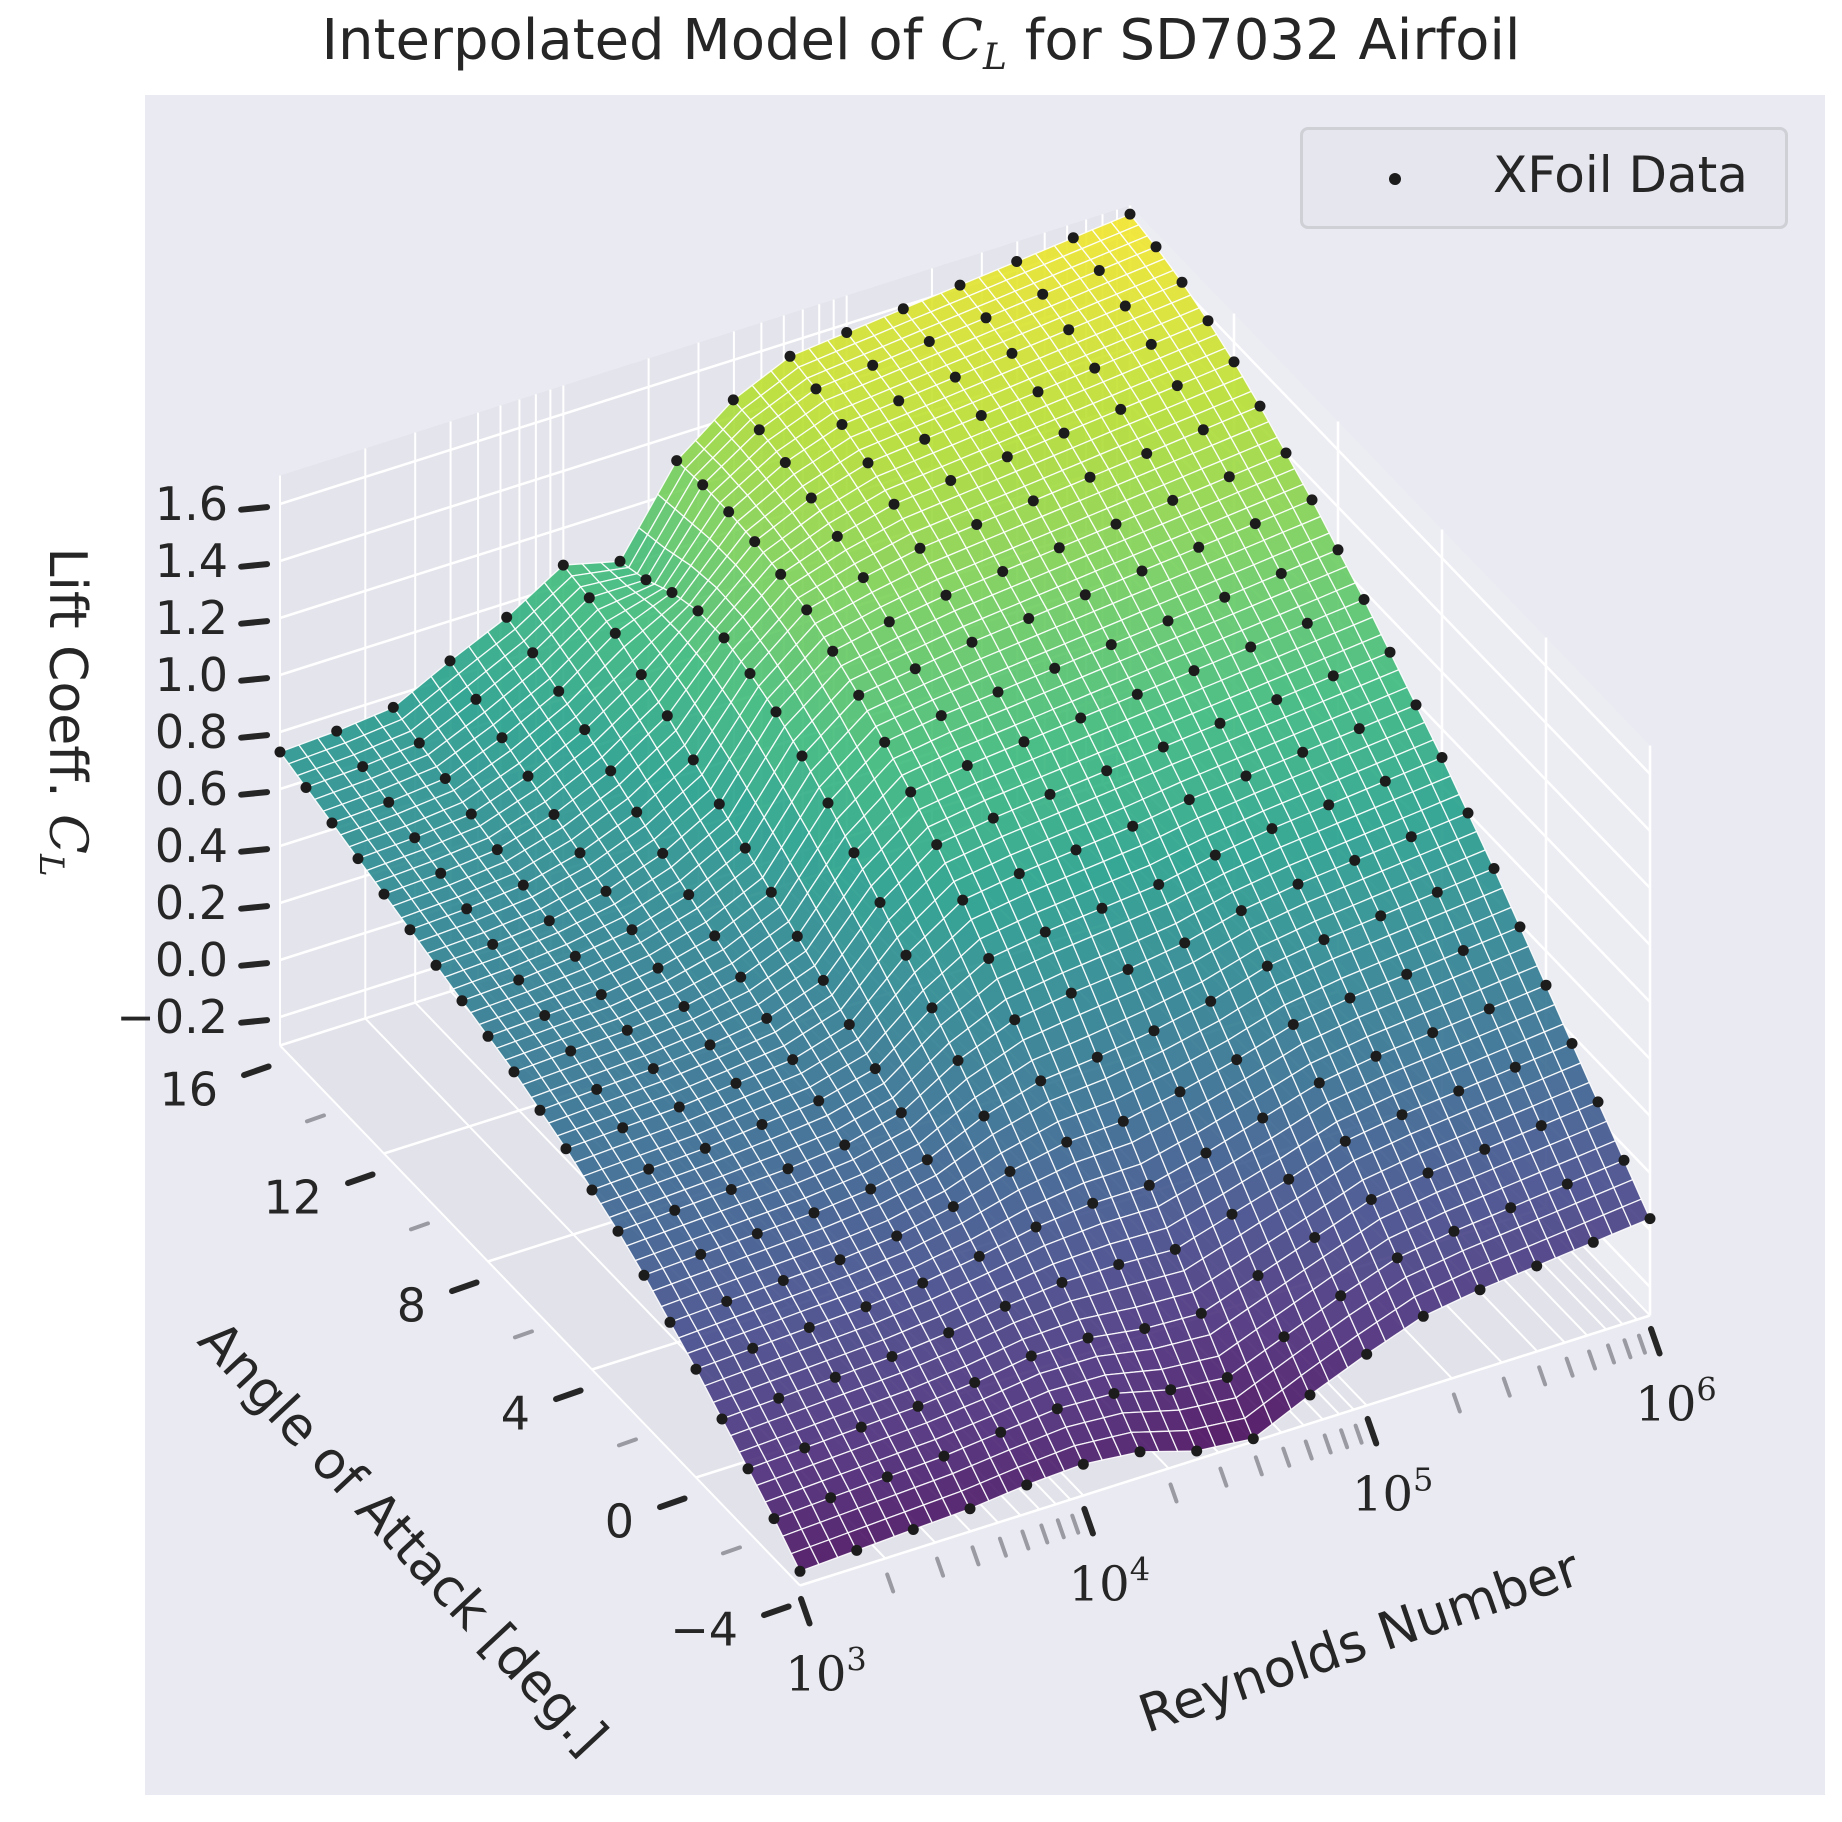  I want to click on y-tick-label: 8, so click(411, 1306).